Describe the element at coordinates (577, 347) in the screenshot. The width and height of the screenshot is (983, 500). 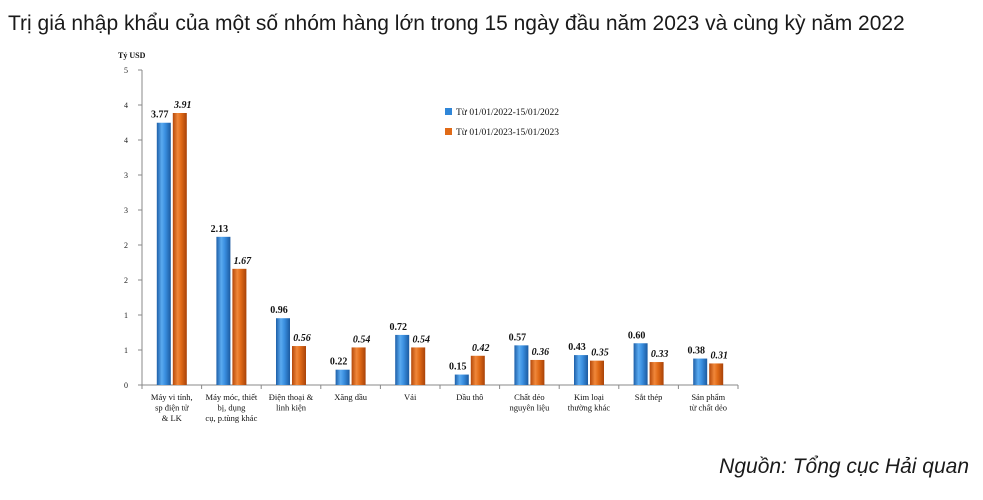
I see `data-label: 0.43` at that location.